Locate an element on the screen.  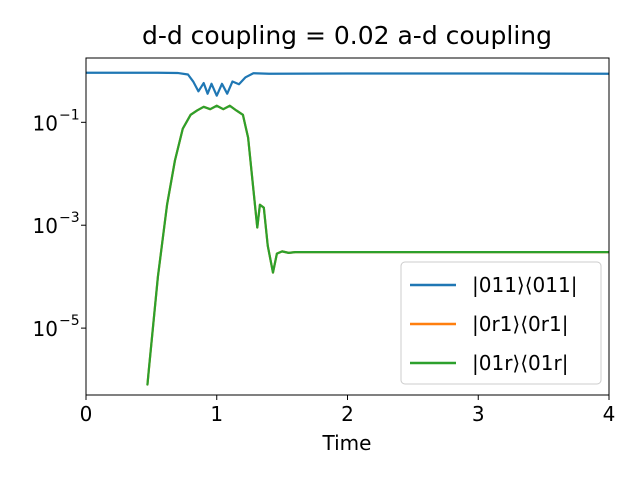
legend: |011⟩⟨011| |0r1⟩⟨0r1| |01r⟩⟨01r| is located at coordinates (501, 323).